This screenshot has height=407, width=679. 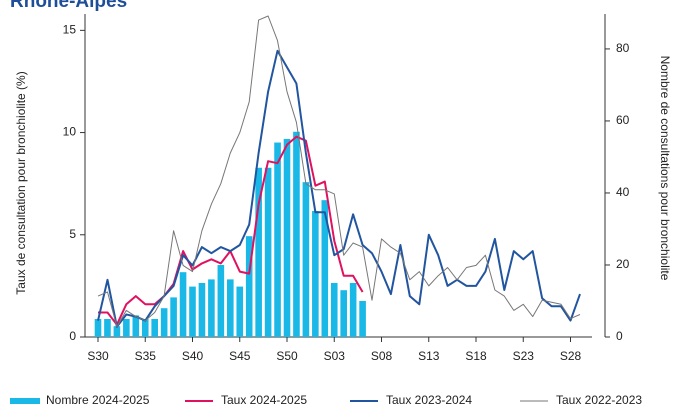 What do you see at coordinates (623, 192) in the screenshot?
I see `y2-tick-label: 40` at bounding box center [623, 192].